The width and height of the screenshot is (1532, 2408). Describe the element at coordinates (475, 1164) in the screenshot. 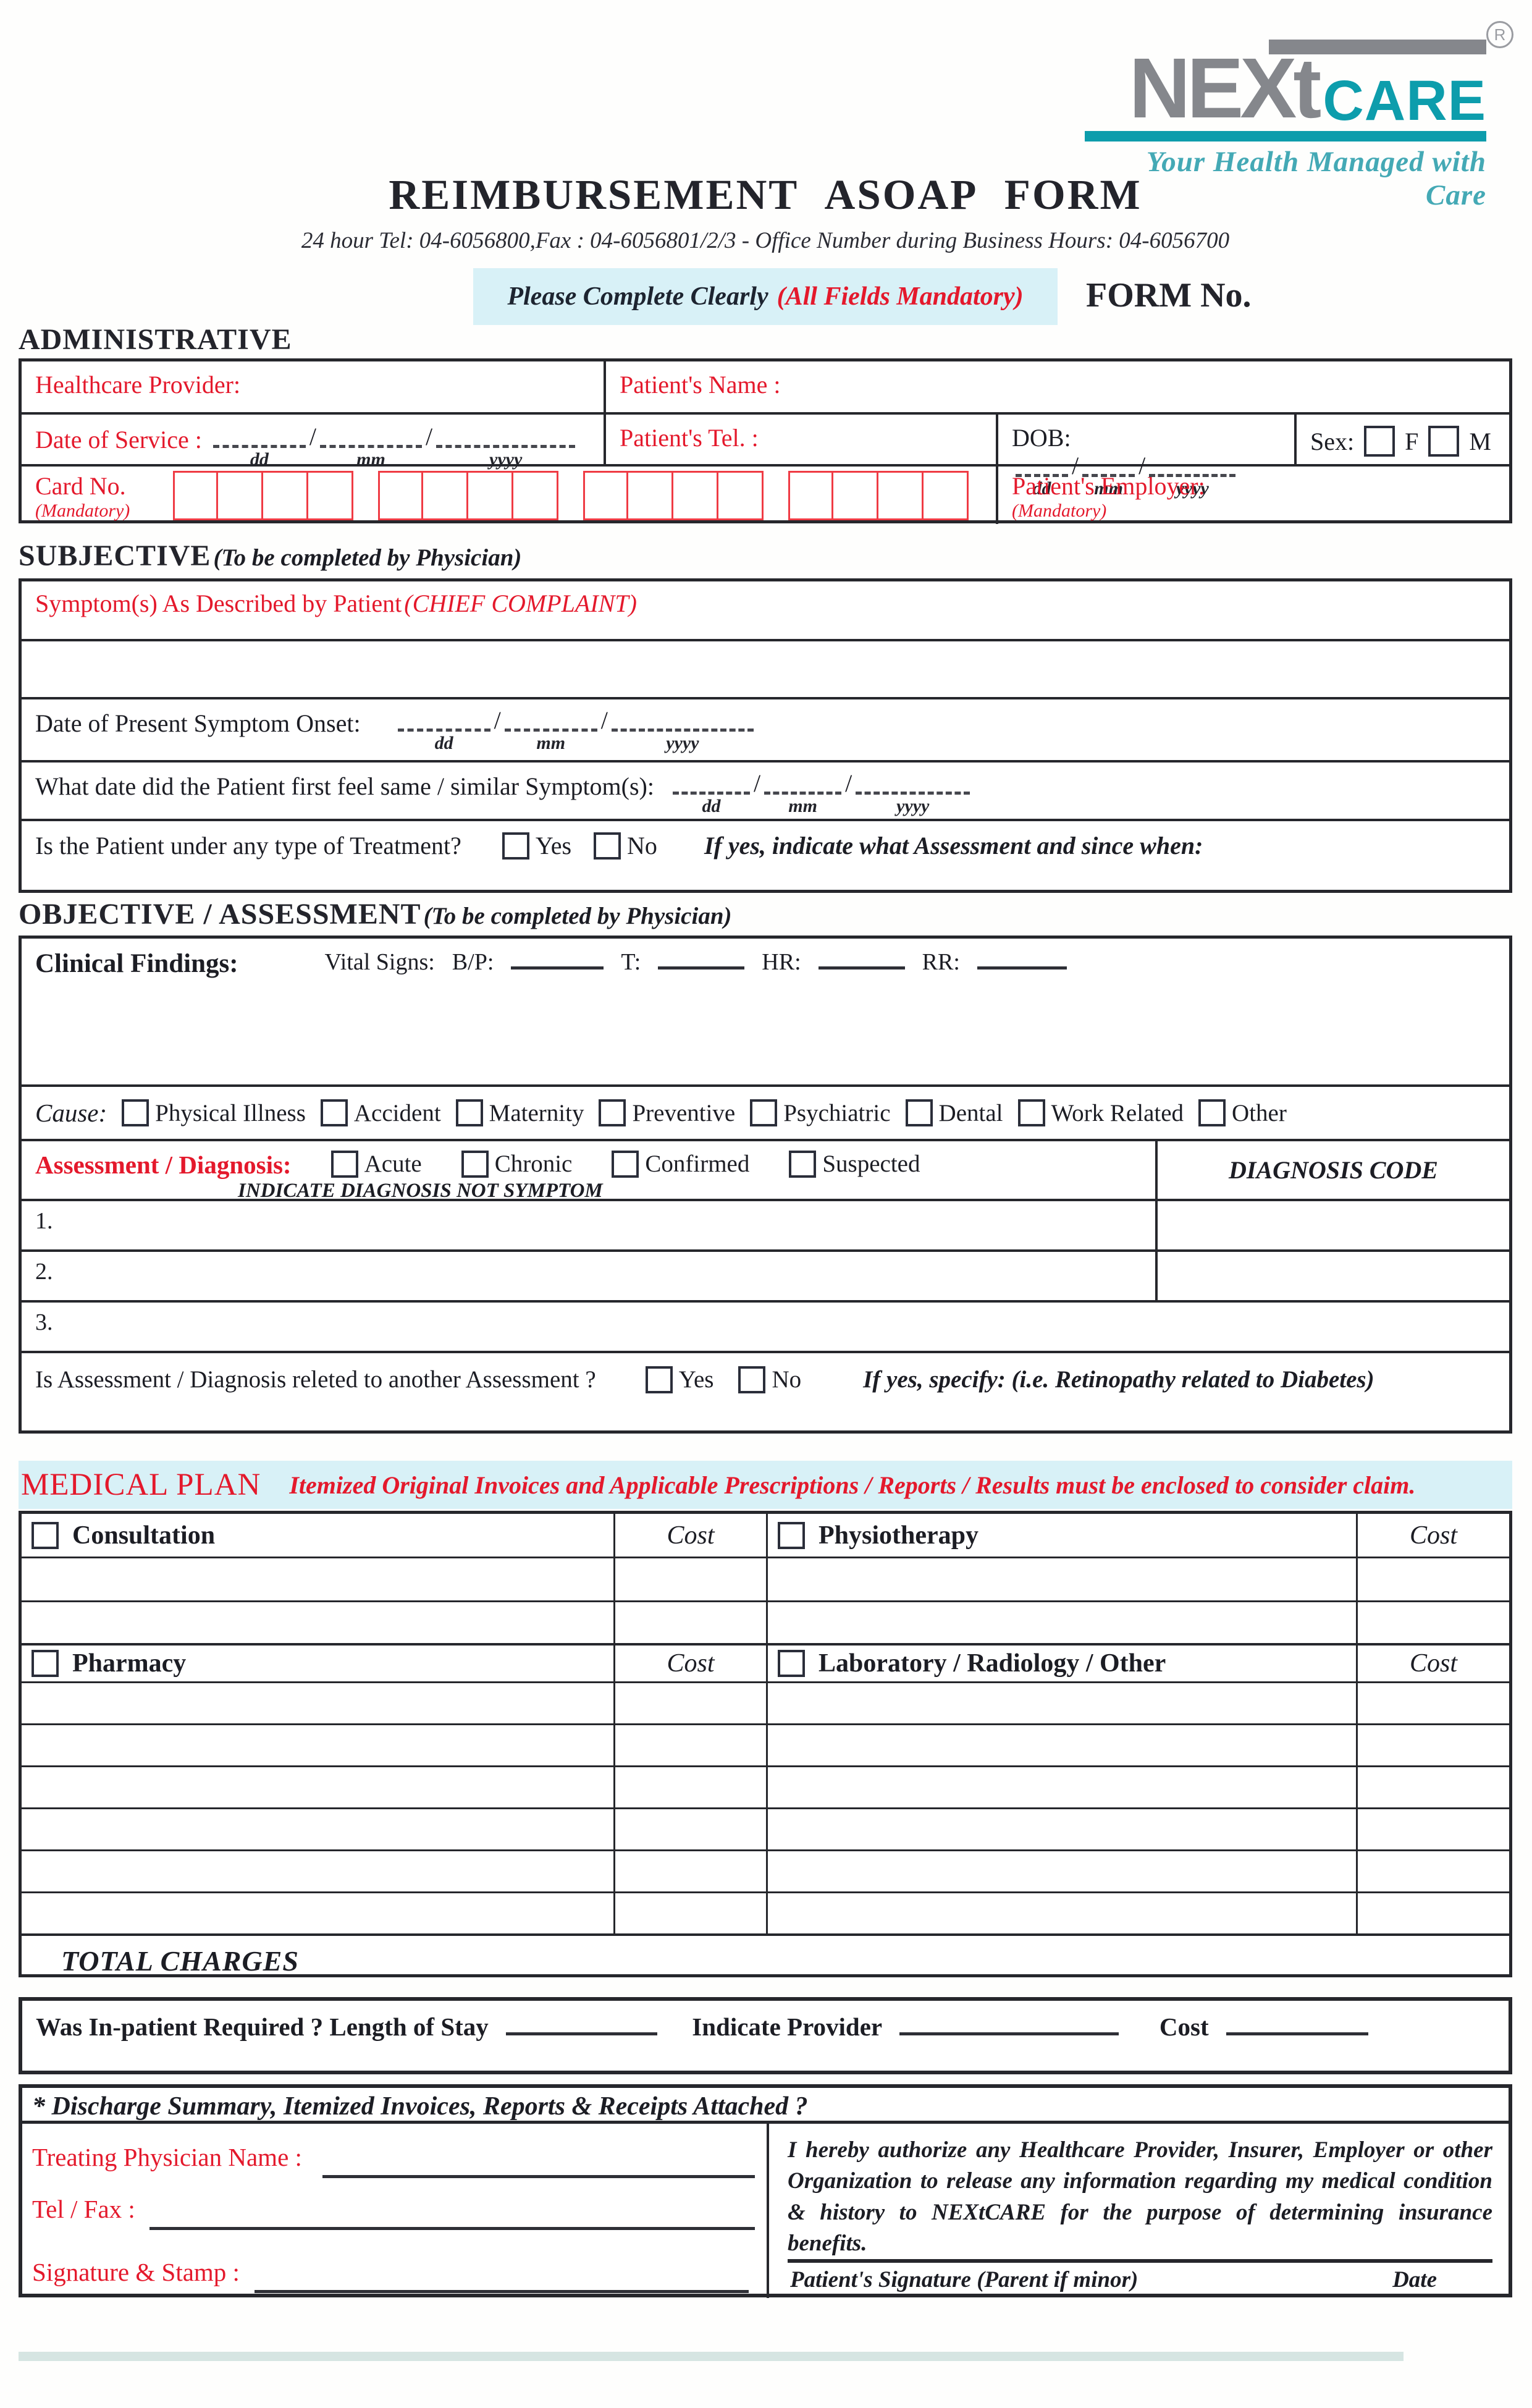

I see `assessment-chronic-checkbox` at that location.